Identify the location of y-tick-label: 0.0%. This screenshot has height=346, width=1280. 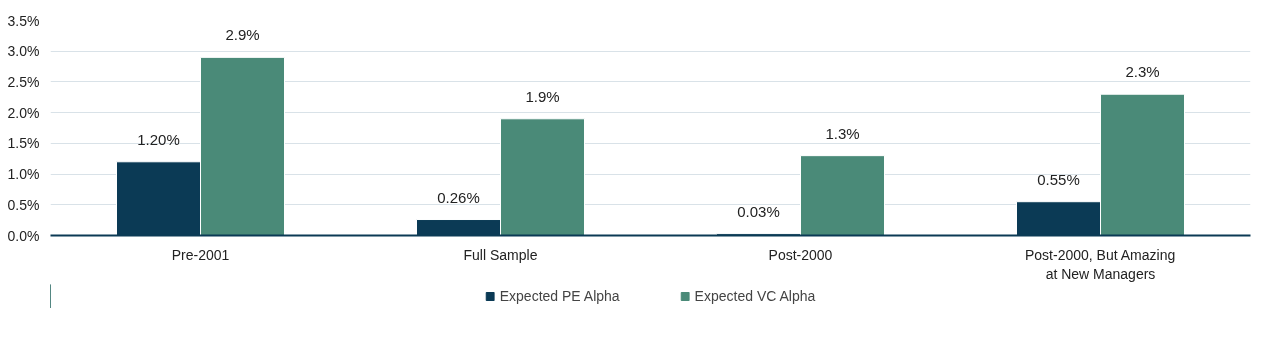
(23, 235).